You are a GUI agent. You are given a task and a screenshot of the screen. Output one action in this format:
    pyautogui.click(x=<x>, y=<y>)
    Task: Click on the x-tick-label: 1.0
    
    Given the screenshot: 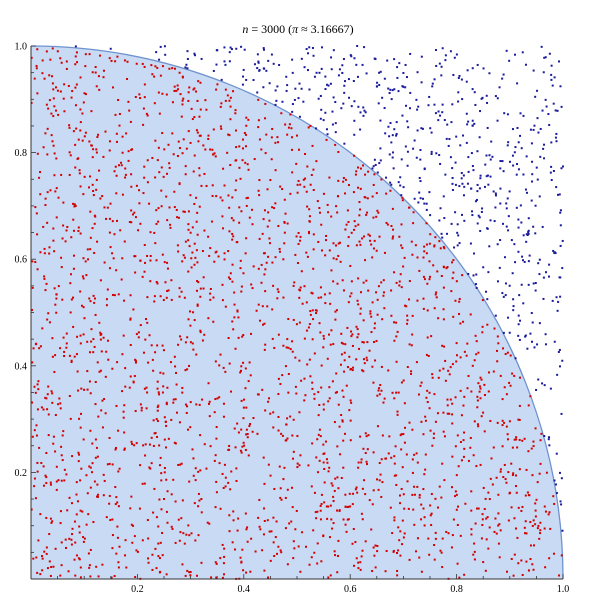 What is the action you would take?
    pyautogui.click(x=563, y=589)
    